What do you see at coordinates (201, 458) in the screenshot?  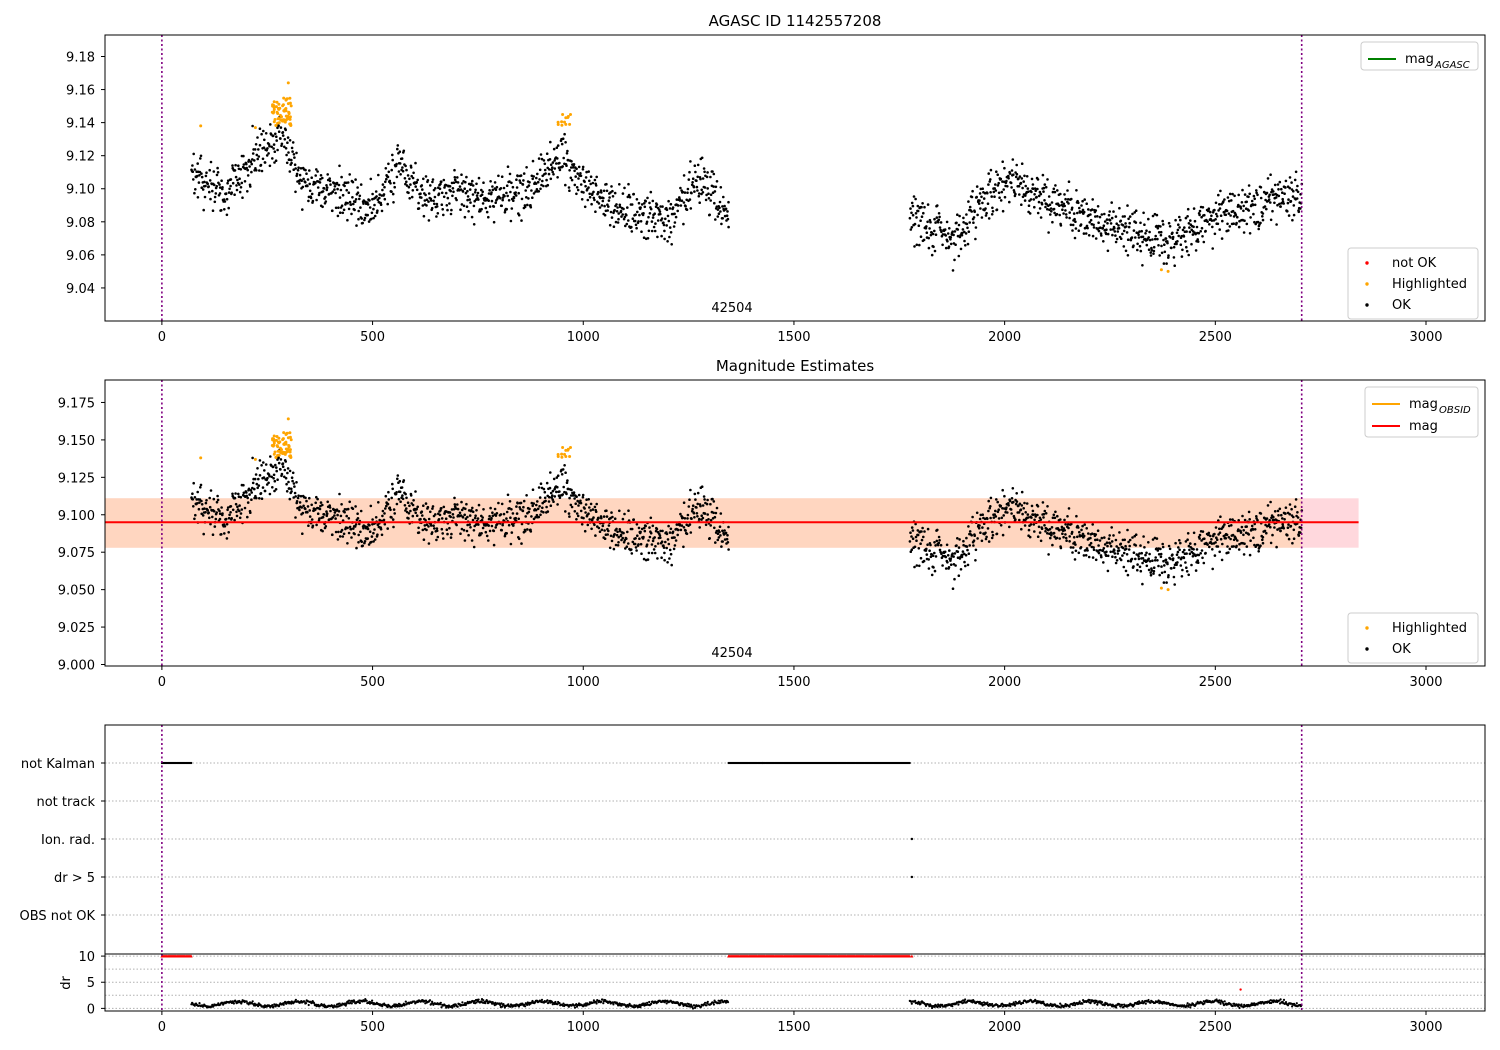 I see `estimates-highlighted-point` at bounding box center [201, 458].